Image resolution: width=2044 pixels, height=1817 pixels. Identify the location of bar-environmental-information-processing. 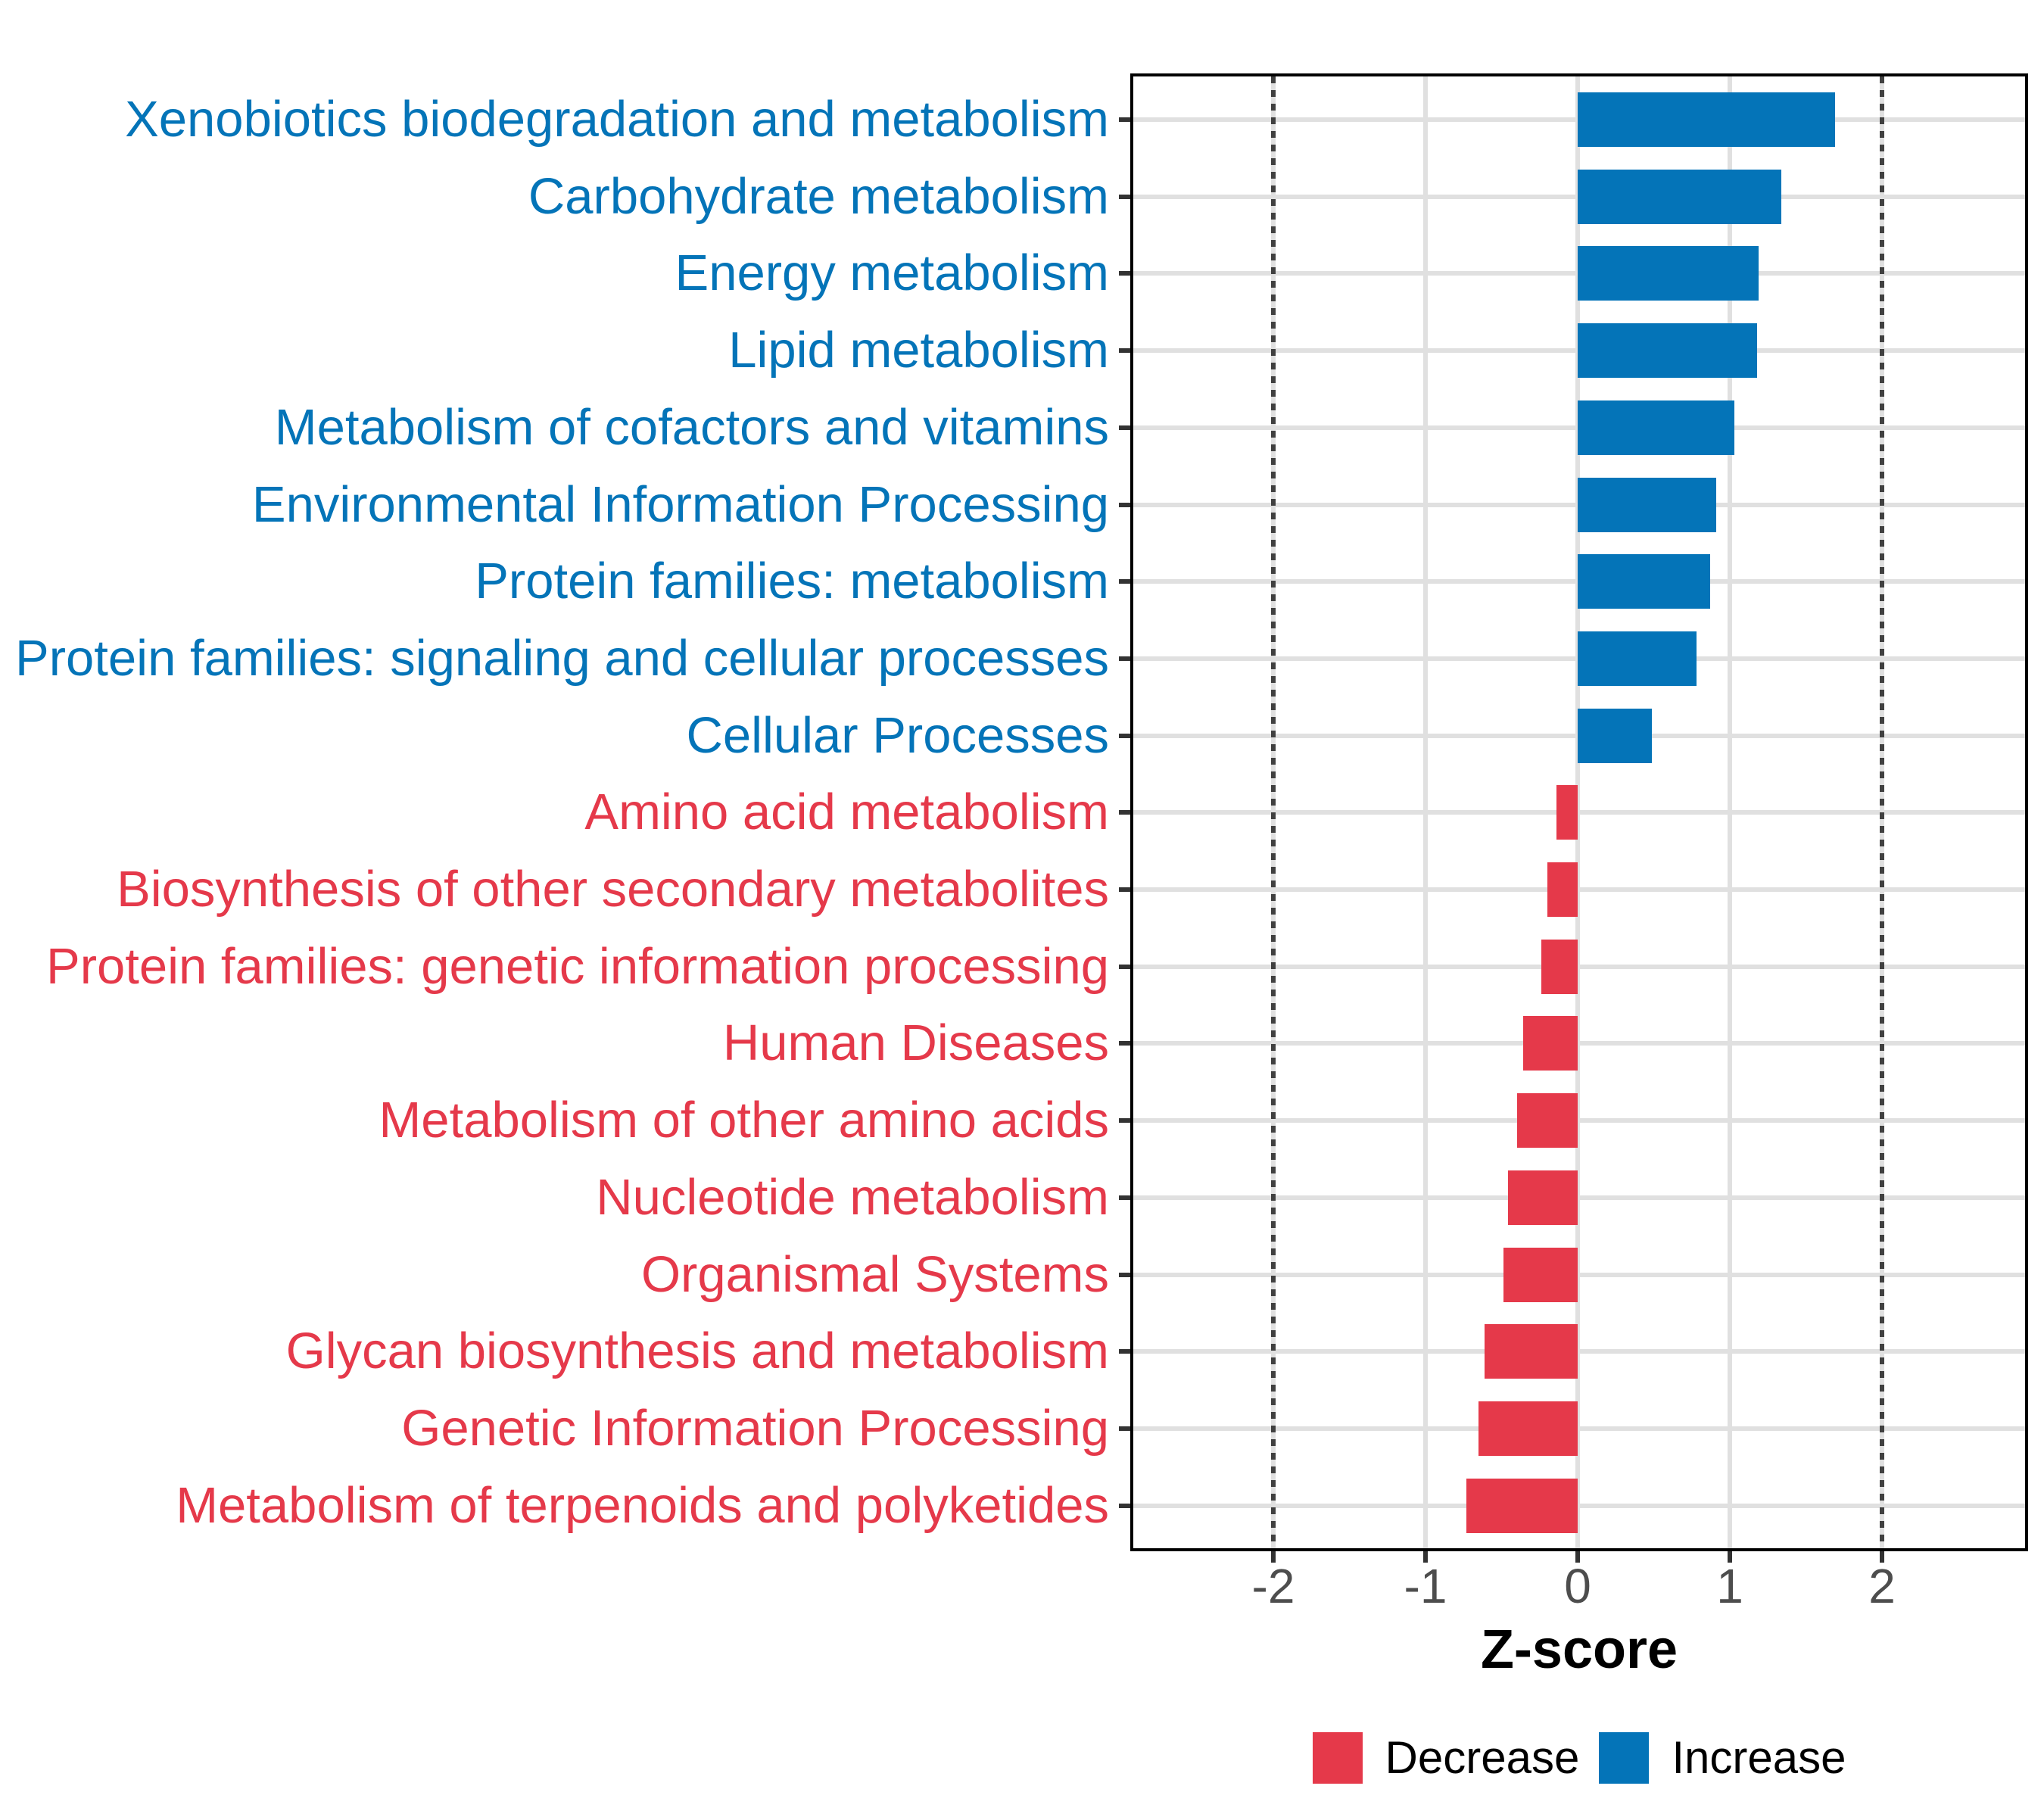
(1647, 505).